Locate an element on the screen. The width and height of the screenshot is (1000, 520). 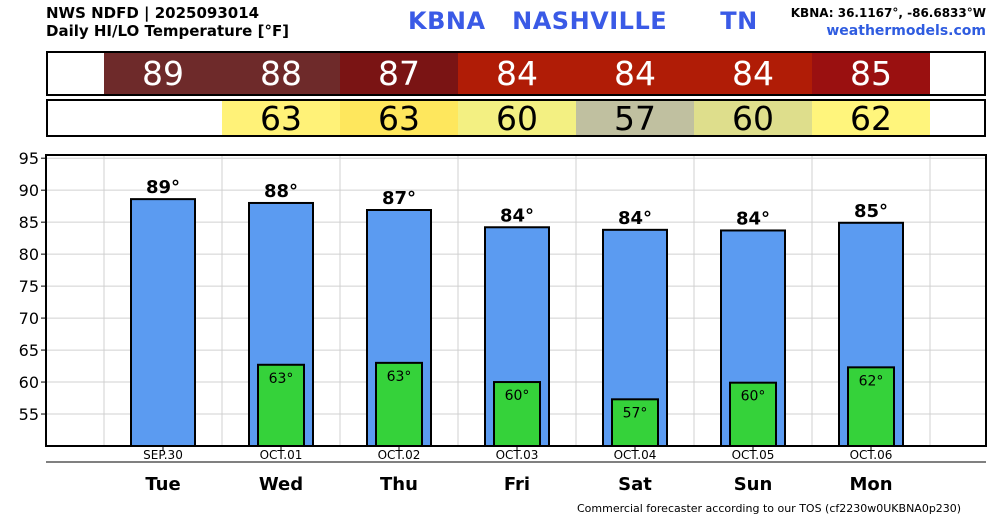
date-label: OCT.06 is located at coordinates (871, 455).